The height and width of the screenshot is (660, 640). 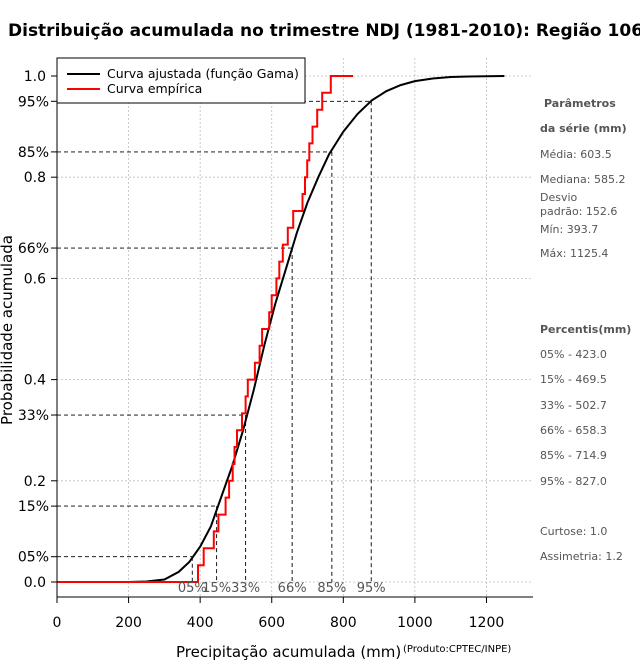 I want to click on y-tick-label-0: 0.0, so click(x=35, y=583).